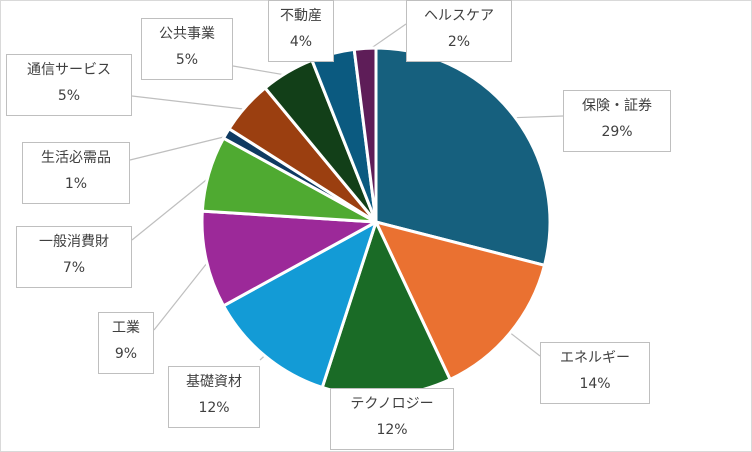 This screenshot has height=452, width=752. What do you see at coordinates (301, 42) in the screenshot?
I see `data-label-percent: 4%` at bounding box center [301, 42].